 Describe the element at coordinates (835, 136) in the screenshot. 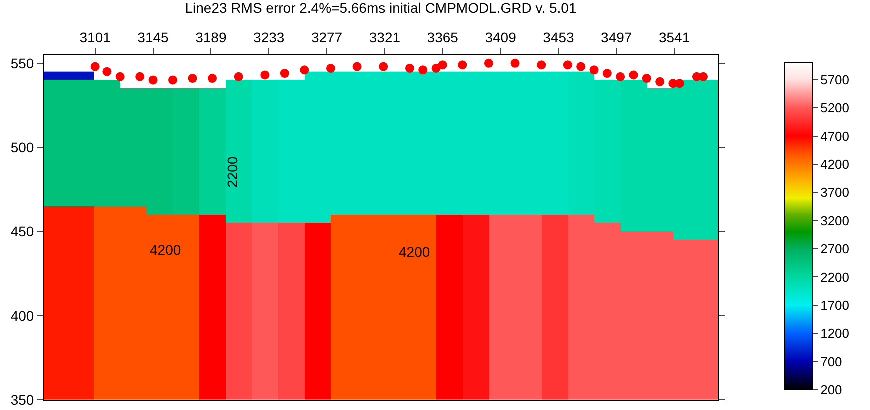

I see `color-bar-label: 4700` at that location.